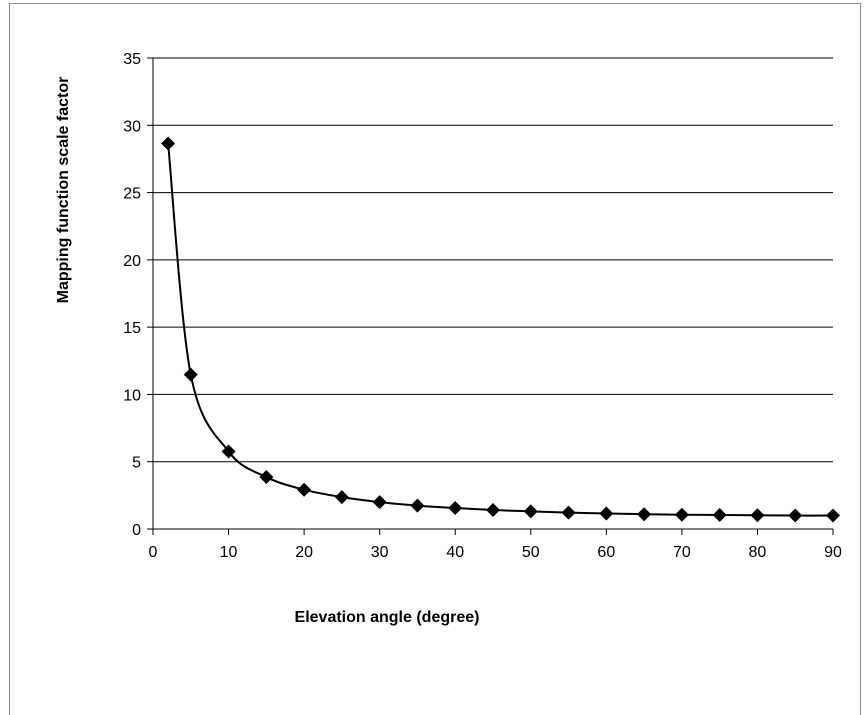 This screenshot has width=865, height=715. Describe the element at coordinates (606, 552) in the screenshot. I see `x-tick-label: 60` at that location.